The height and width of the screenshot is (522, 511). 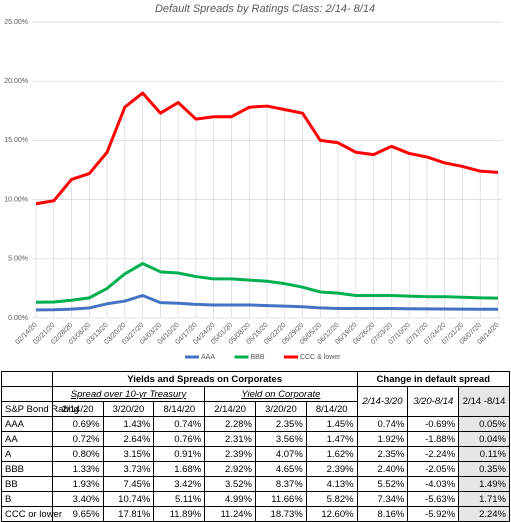 What do you see at coordinates (484, 424) in the screenshot?
I see `cell: 0.05%` at bounding box center [484, 424].